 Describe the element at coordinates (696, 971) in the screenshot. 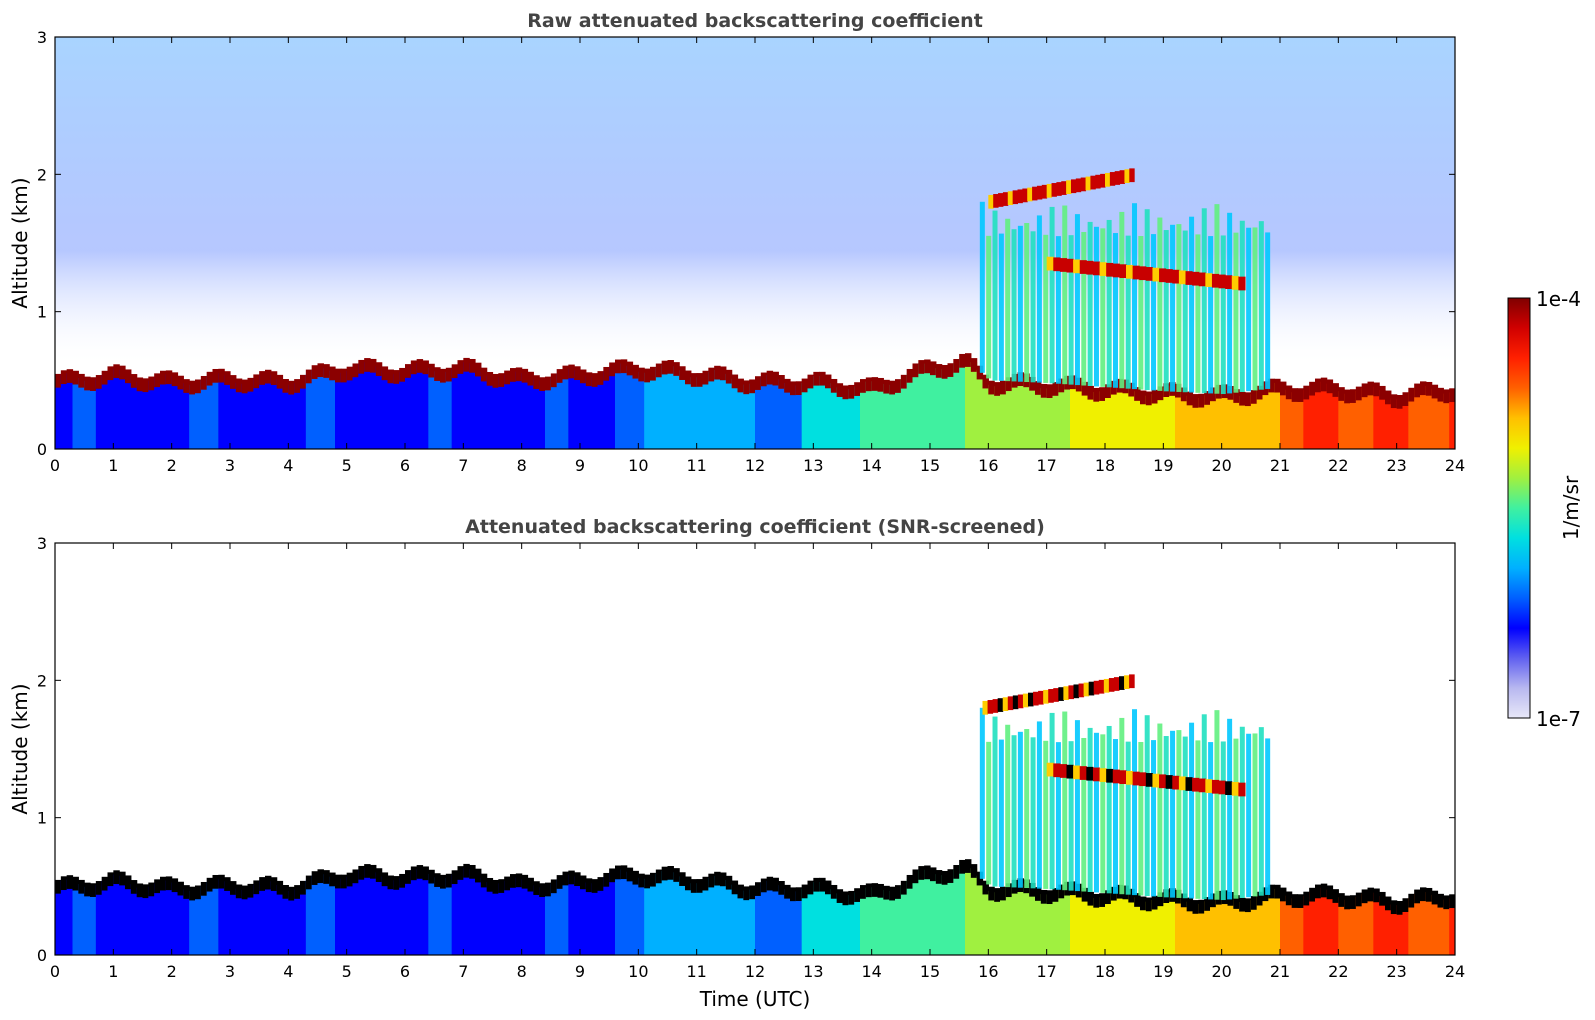

I see `x-tick-label: 11` at that location.